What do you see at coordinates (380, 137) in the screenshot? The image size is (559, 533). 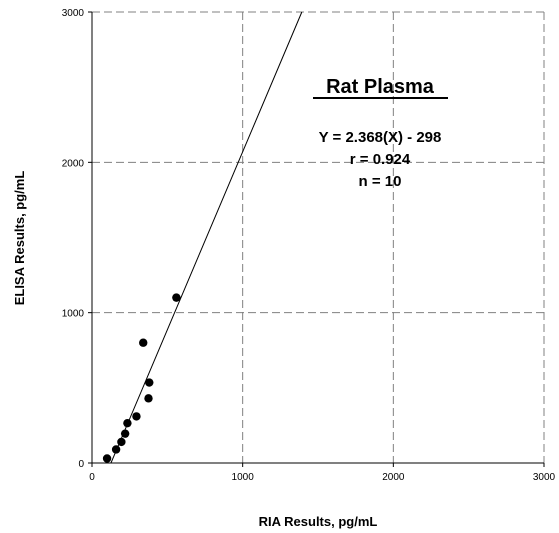 I see `regression-equation: Y = 2.368(X) - 298` at bounding box center [380, 137].